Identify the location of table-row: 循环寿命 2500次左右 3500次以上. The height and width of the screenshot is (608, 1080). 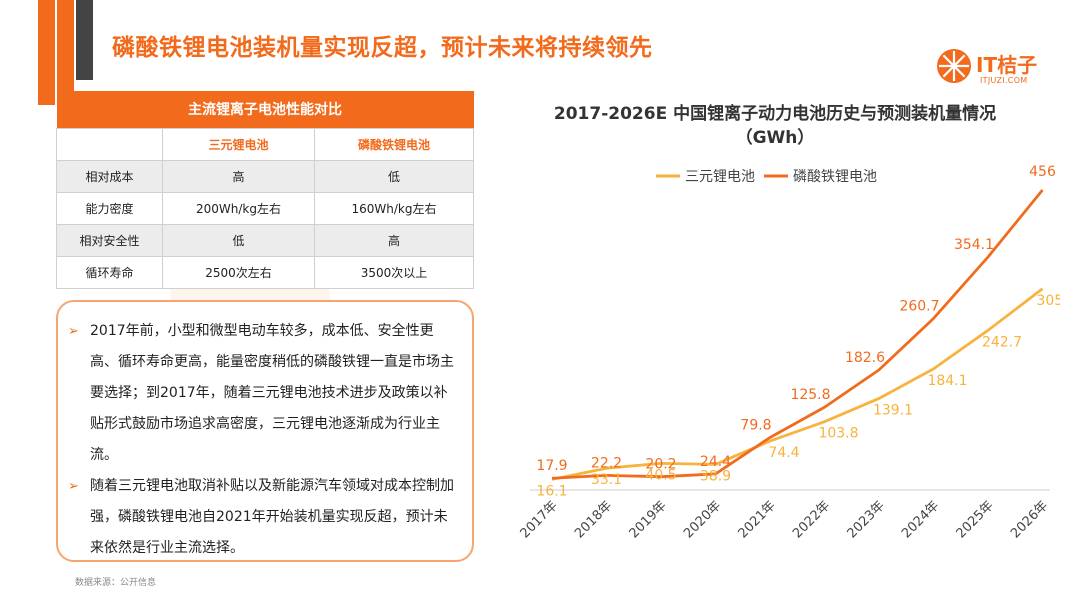
(265, 272).